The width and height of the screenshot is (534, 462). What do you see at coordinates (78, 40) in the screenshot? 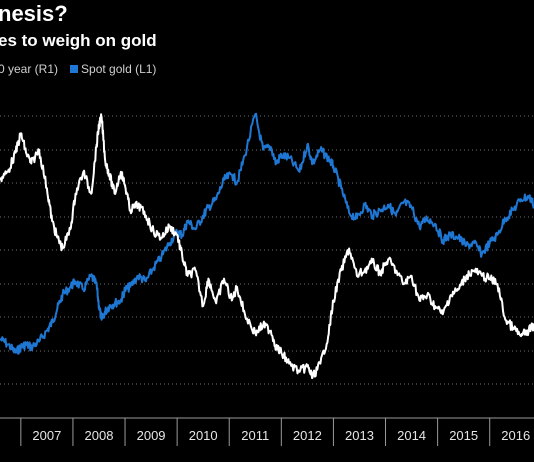
I see `chart-subtitle: es to weigh on gold` at bounding box center [78, 40].